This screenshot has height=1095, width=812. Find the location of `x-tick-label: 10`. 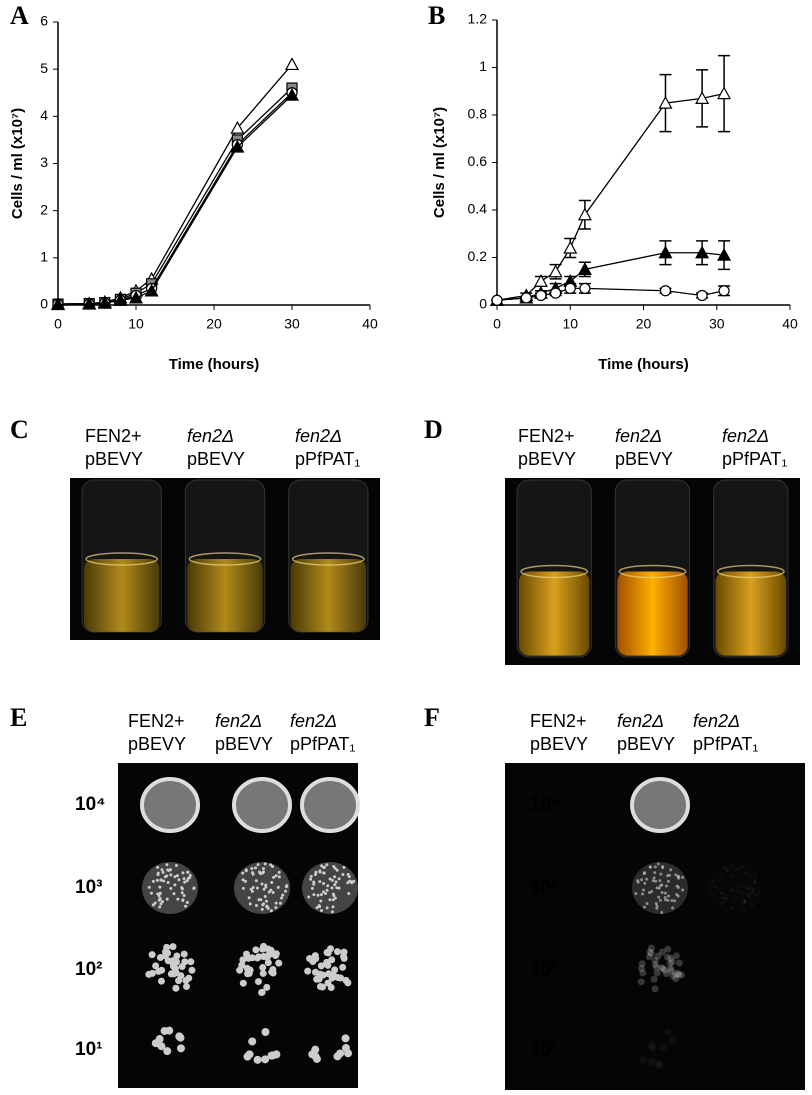

x-tick-label: 10 is located at coordinates (570, 324).